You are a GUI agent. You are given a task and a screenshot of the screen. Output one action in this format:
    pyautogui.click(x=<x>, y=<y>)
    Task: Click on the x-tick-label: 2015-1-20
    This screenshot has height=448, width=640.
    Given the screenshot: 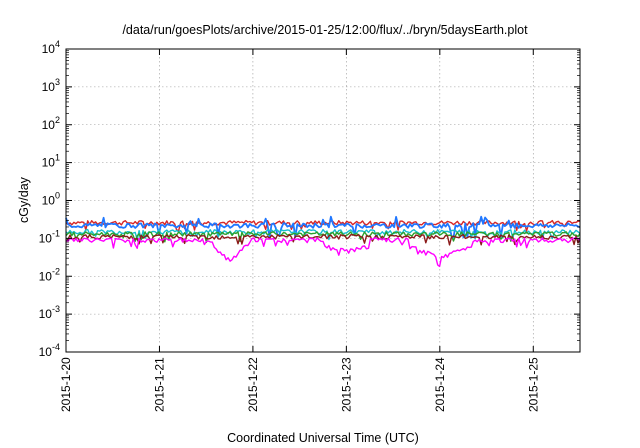 What is the action you would take?
    pyautogui.click(x=66, y=384)
    